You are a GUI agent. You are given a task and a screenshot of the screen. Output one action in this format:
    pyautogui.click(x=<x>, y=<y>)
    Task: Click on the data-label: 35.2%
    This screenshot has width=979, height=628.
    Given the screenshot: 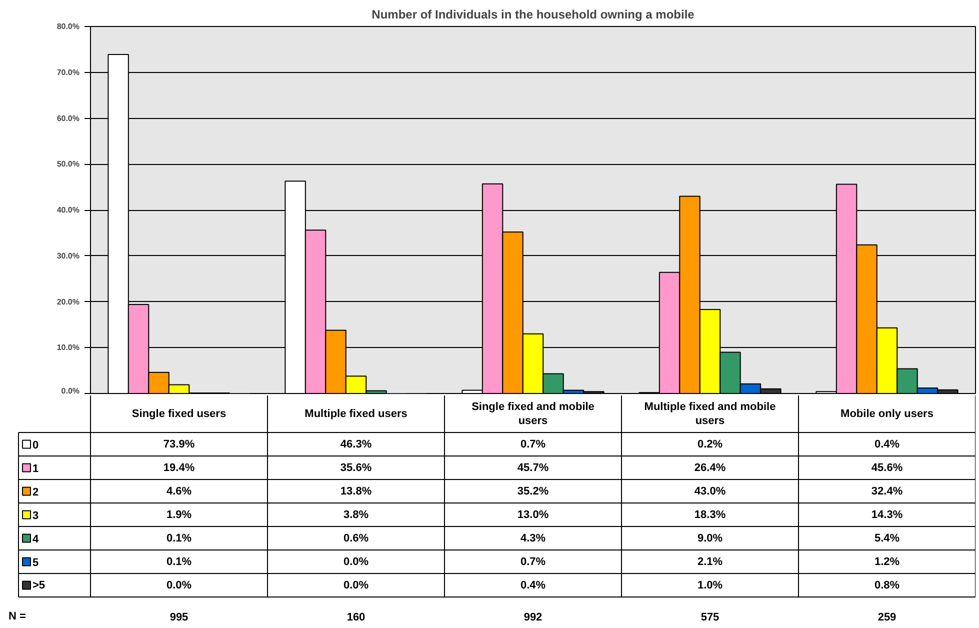 What is the action you would take?
    pyautogui.click(x=533, y=491)
    